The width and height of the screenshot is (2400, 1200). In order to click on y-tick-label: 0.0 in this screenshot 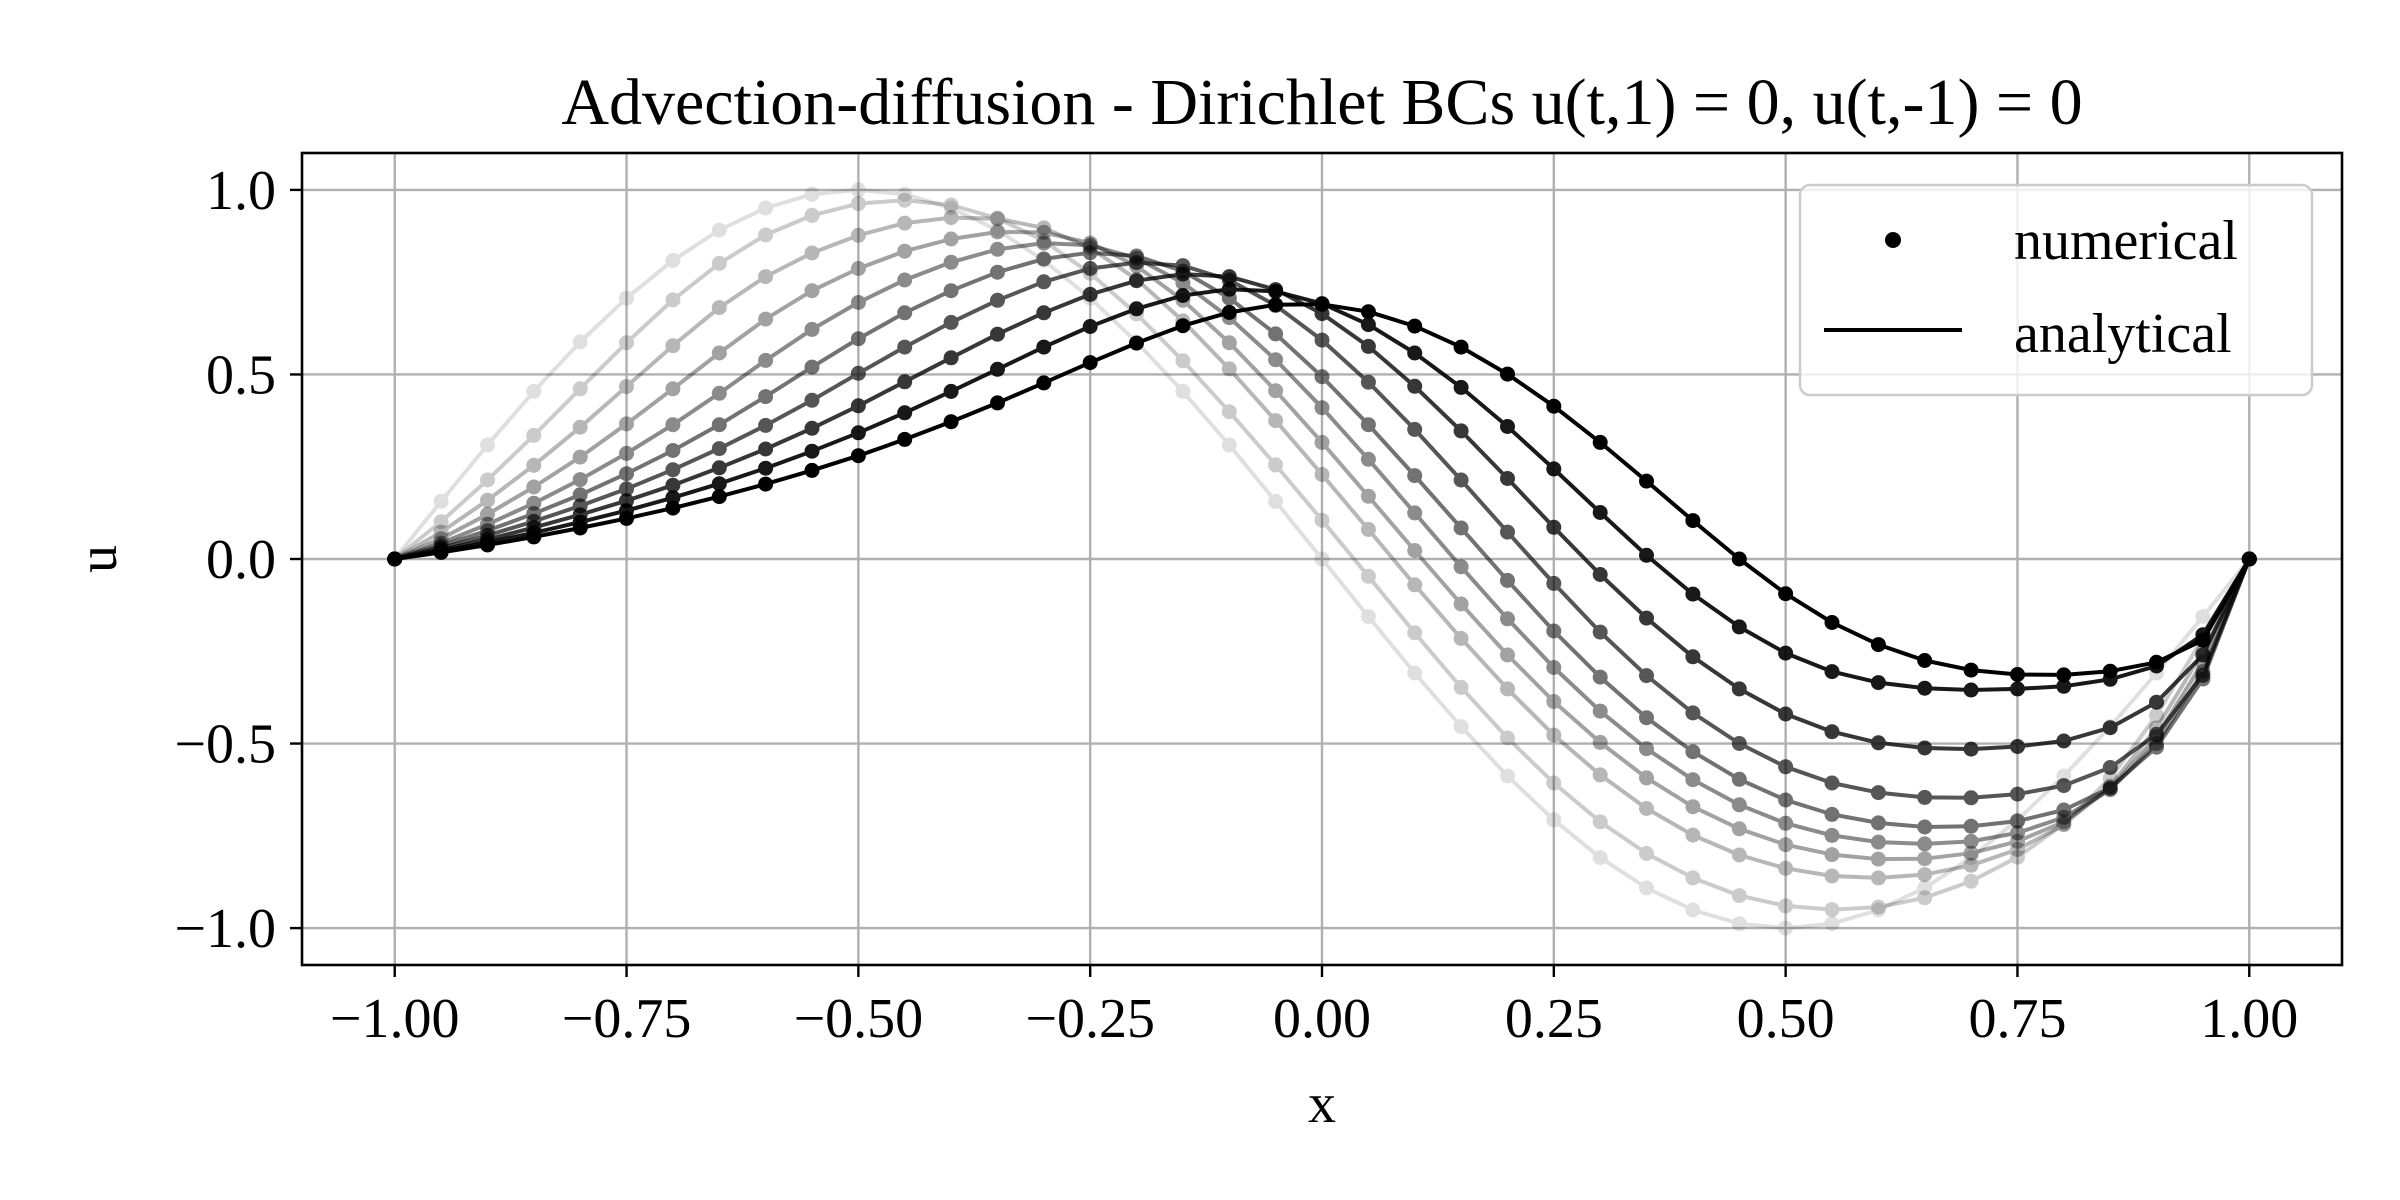, I will do `click(241, 560)`.